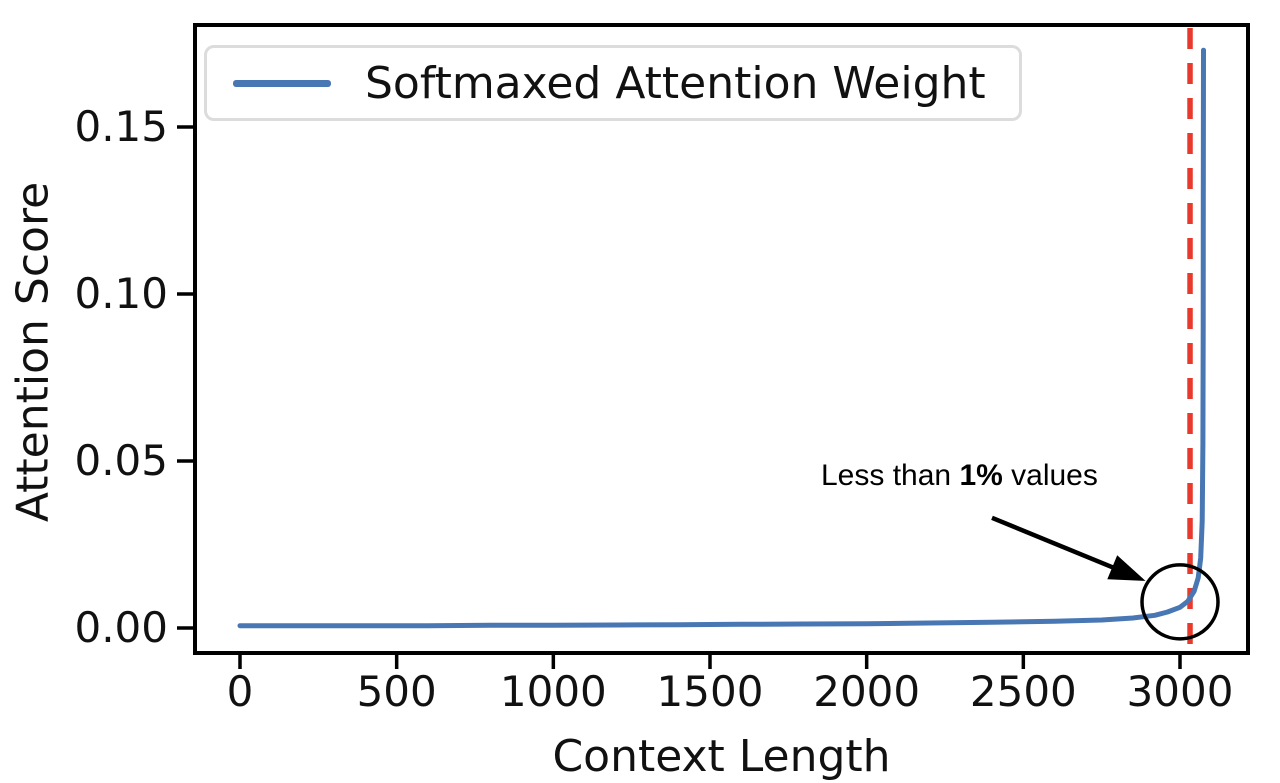 The width and height of the screenshot is (1280, 783). I want to click on annotation-text-bold: 1%, so click(981, 475).